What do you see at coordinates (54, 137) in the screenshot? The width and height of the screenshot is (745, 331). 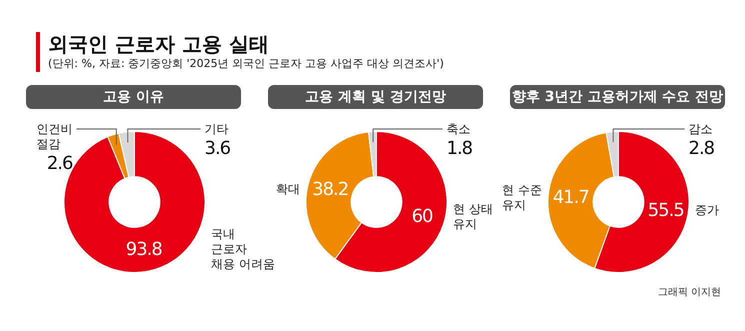 I see `slice-label: 인건비 절감` at bounding box center [54, 137].